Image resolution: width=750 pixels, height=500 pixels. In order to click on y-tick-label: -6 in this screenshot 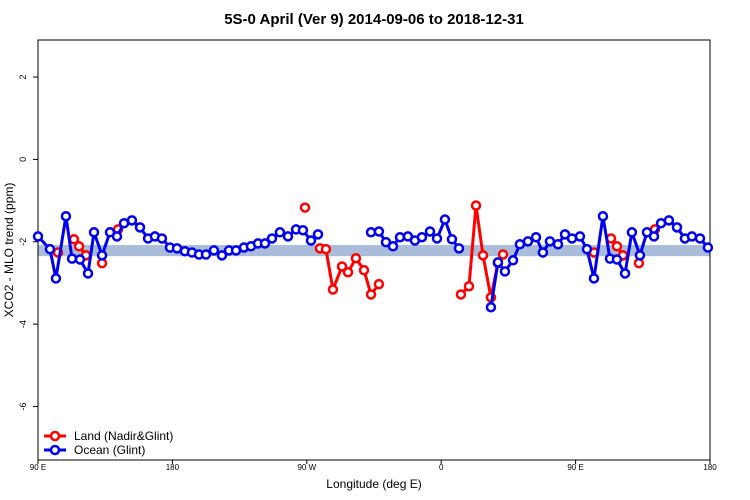, I will do `click(23, 406)`.